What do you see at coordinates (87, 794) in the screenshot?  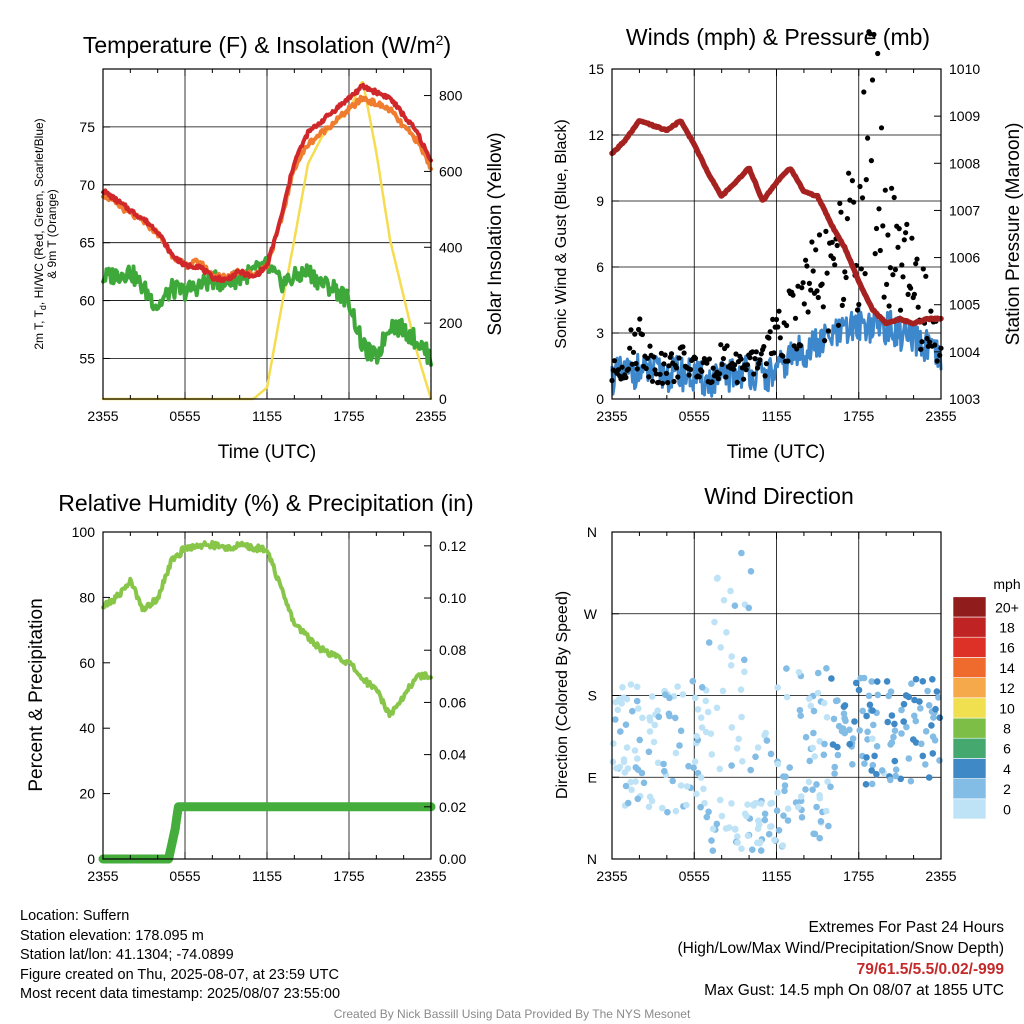 I see `humidity-y-tick-label: 20` at bounding box center [87, 794].